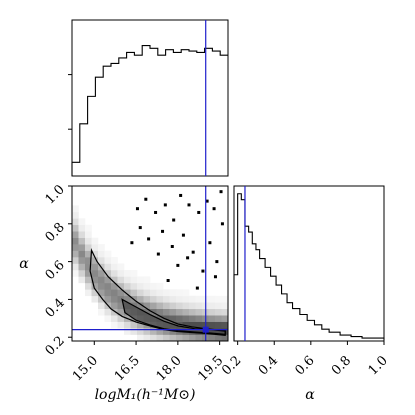 The width and height of the screenshot is (415, 415). I want to click on histogram-steps-logm1, so click(149, 110).